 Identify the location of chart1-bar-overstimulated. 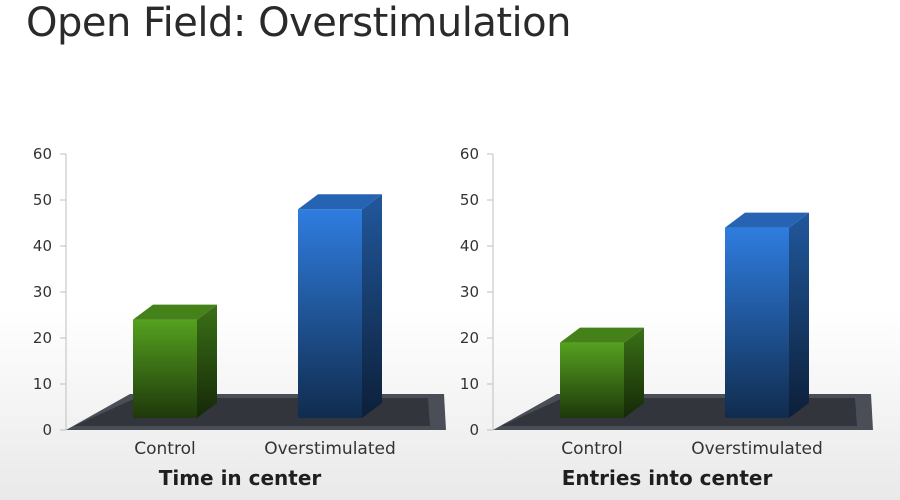
(340, 306).